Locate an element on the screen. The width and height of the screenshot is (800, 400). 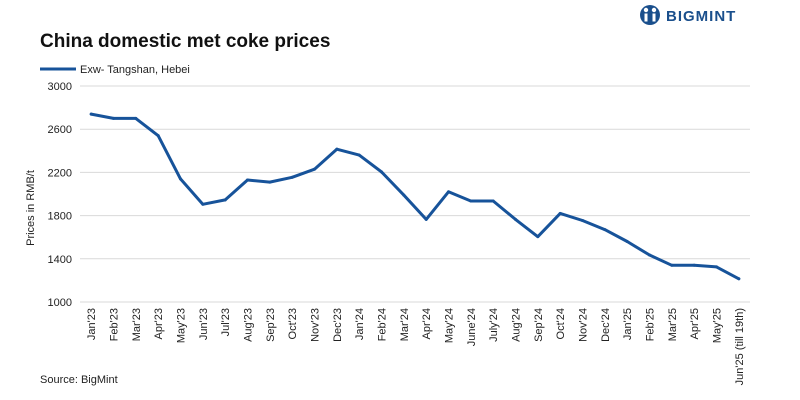
x-tick-label: June'24 is located at coordinates (472, 327).